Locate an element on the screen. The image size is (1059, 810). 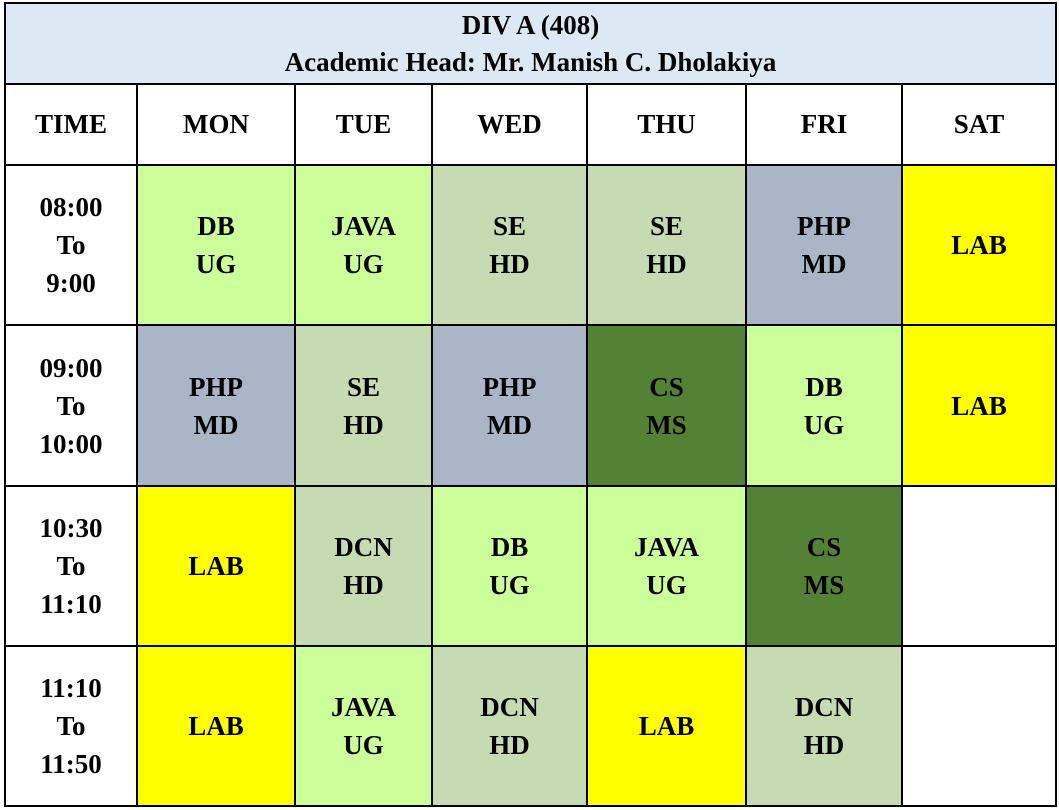
time-start: 10:30 is located at coordinates (71, 527).